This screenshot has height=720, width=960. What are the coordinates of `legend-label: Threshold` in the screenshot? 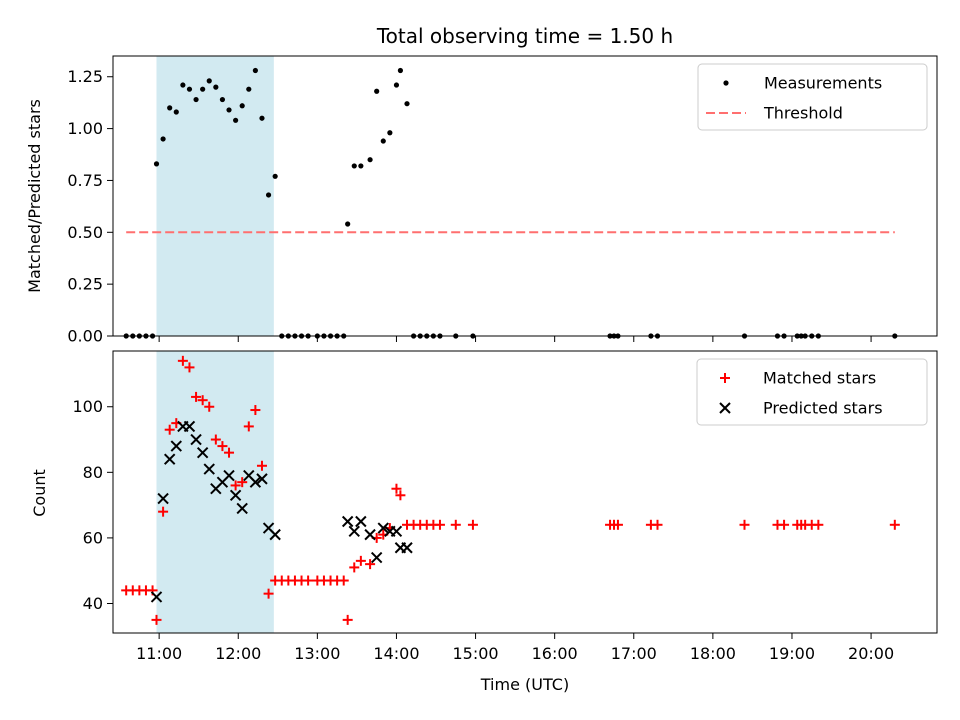 It's located at (803, 113).